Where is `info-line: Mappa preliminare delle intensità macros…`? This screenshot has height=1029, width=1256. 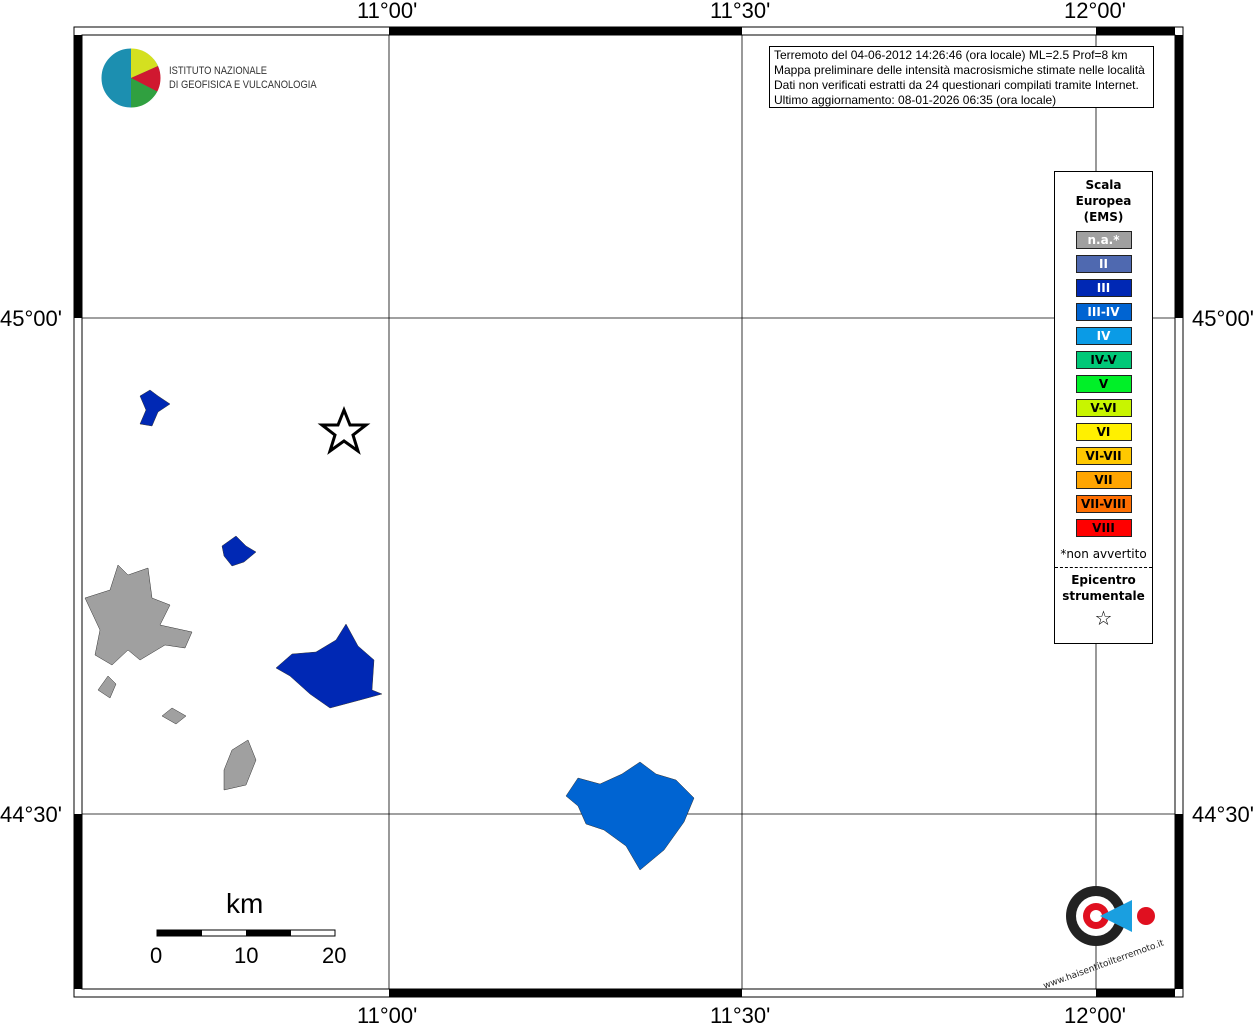
info-line: Mappa preliminare delle intensità macros… is located at coordinates (959, 70).